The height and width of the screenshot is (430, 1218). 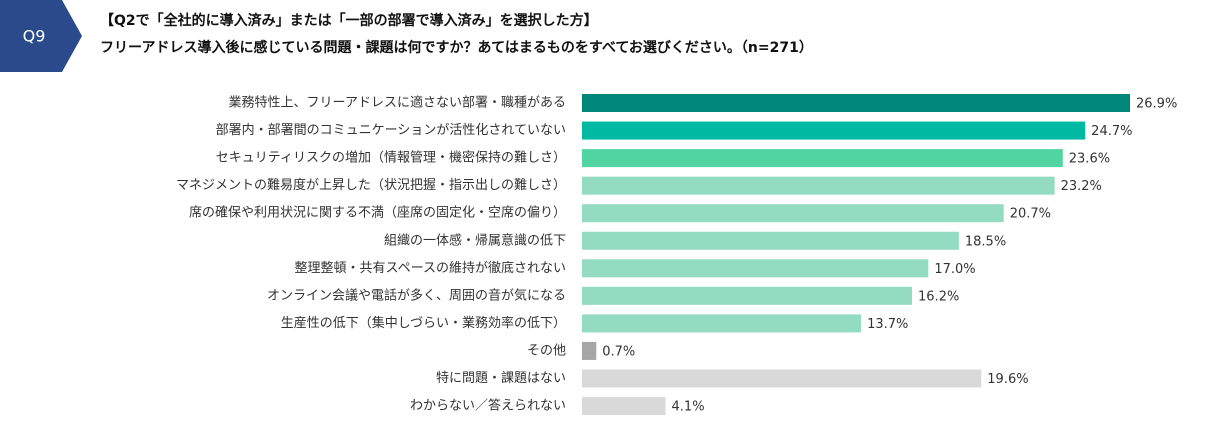 I want to click on category-label: セキュリティリスクの増加（情報管理・機密保持の難しさ）, so click(x=391, y=158).